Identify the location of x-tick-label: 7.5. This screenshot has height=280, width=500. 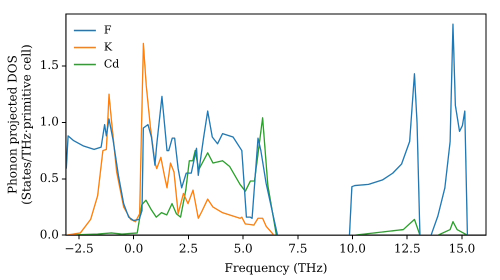
(298, 249).